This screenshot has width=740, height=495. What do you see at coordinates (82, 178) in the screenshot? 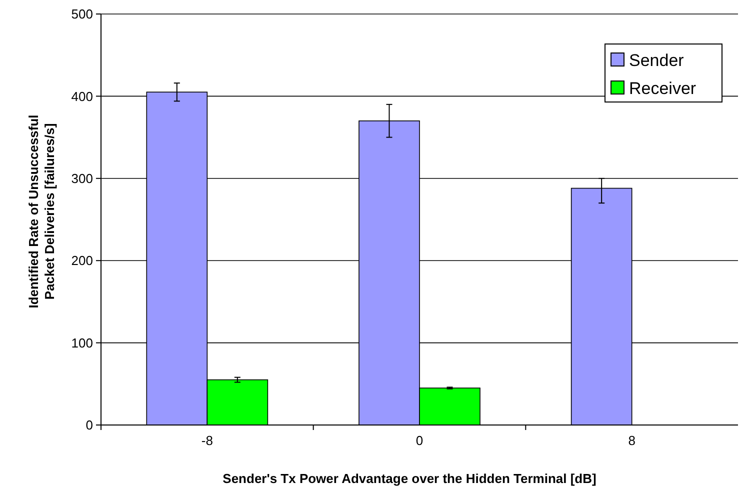
I see `y-tick-label: 300` at bounding box center [82, 178].